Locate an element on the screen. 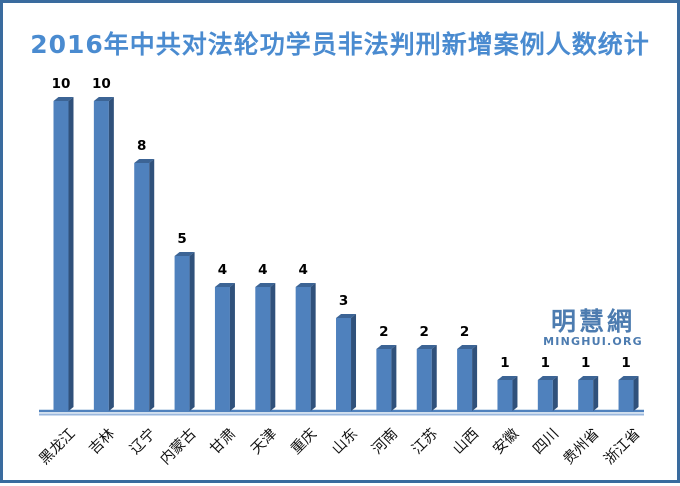 The height and width of the screenshot is (486, 680). minghui-logo-cjk: 明慧網 is located at coordinates (592, 321).